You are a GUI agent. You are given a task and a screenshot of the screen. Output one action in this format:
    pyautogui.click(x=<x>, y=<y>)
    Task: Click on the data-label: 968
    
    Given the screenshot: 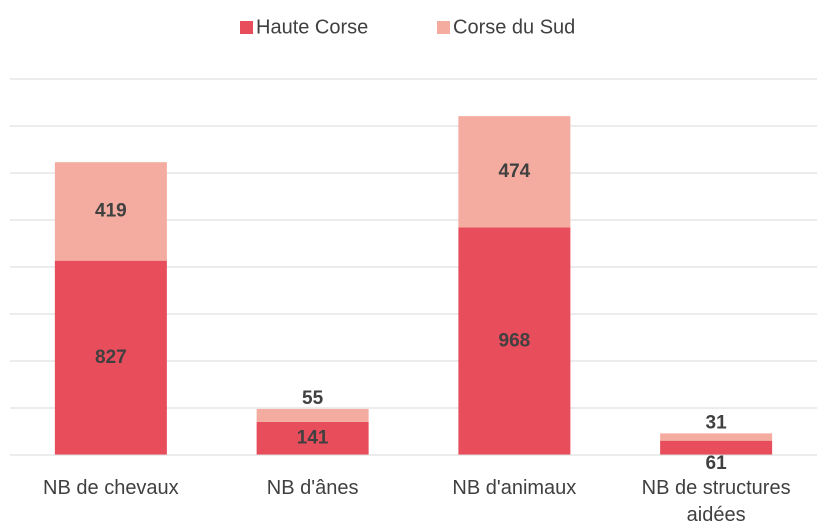 What is the action you would take?
    pyautogui.click(x=515, y=340)
    